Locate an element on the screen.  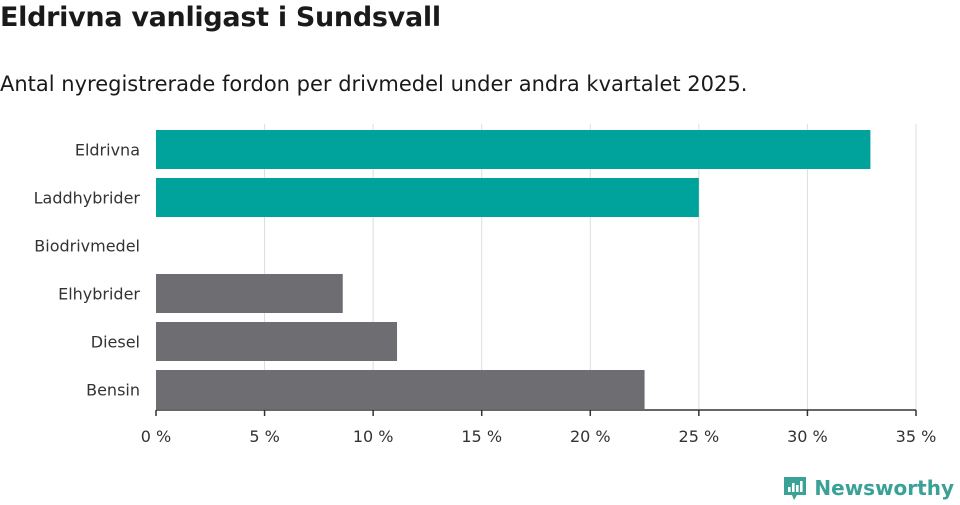
category-label: Eldrivna is located at coordinates (107, 150).